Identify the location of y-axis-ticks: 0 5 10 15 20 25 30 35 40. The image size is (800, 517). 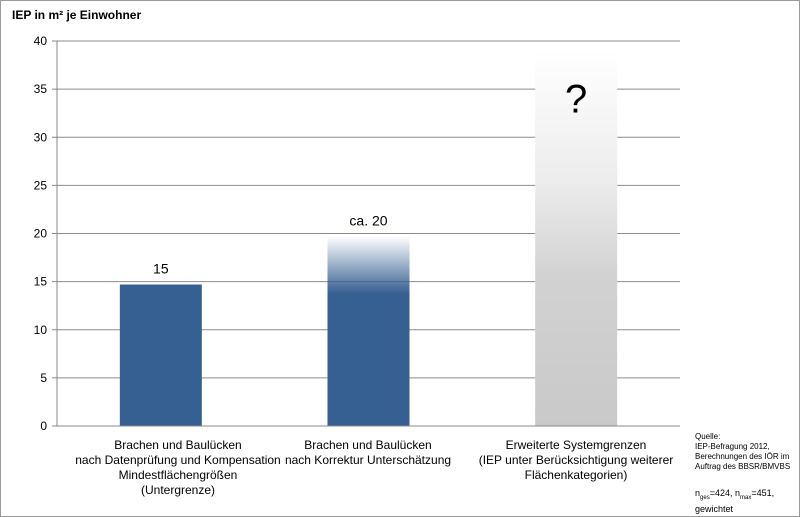
(45, 233).